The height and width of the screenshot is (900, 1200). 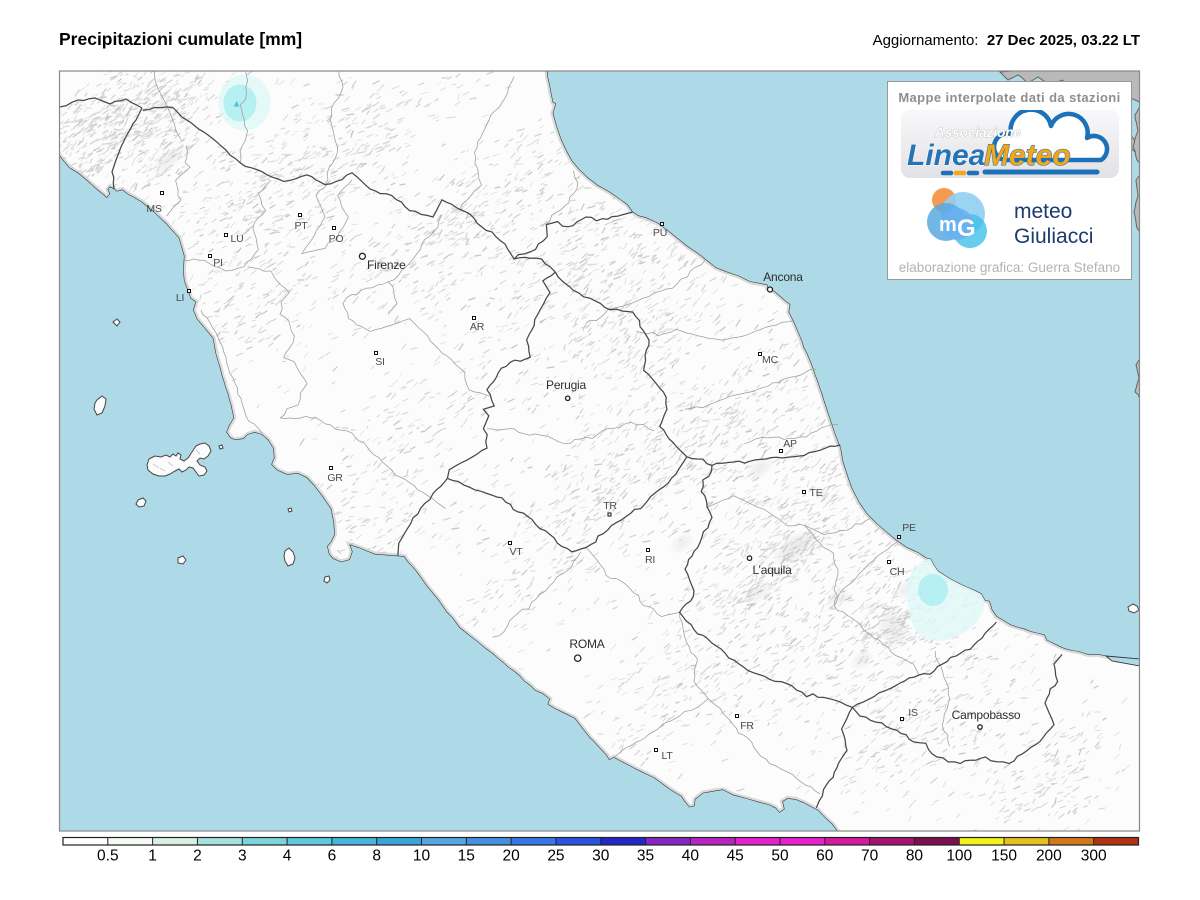 I want to click on svg-text: 70, so click(x=870, y=856).